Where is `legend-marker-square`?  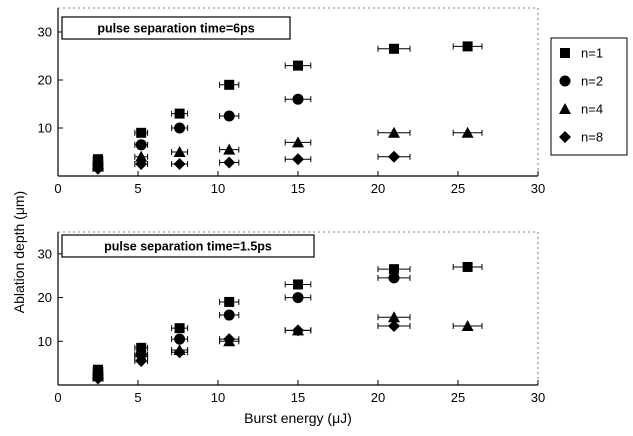 legend-marker-square is located at coordinates (565, 53).